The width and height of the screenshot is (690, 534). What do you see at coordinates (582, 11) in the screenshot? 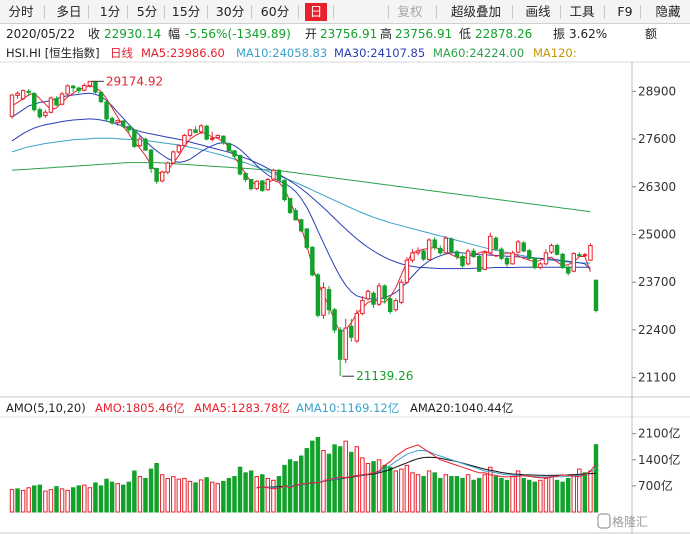
I see `period-tab-11: 工具` at bounding box center [582, 11].